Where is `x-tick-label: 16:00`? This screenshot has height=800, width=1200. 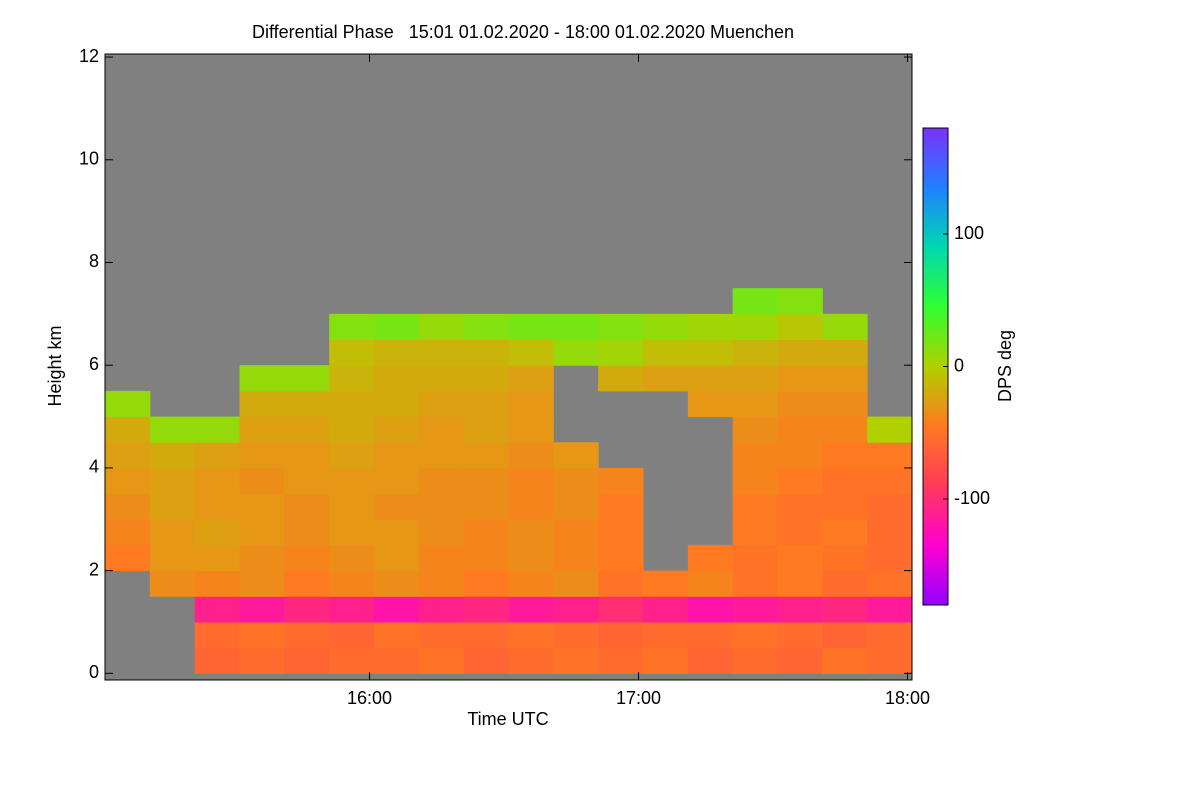 x-tick-label: 16:00 is located at coordinates (369, 698).